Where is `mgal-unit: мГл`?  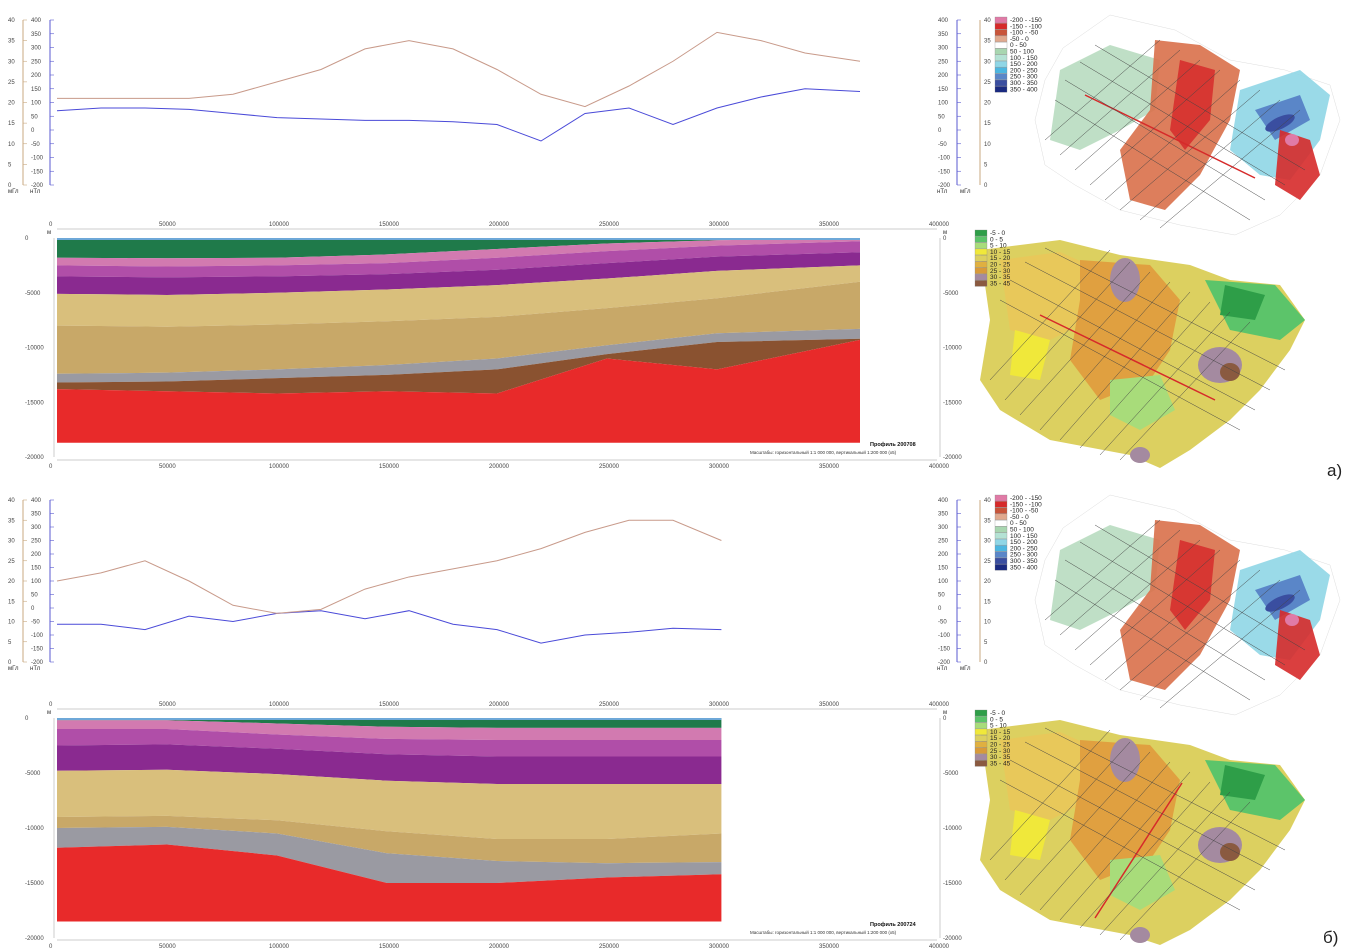
mgal-unit: мГл is located at coordinates (13, 192).